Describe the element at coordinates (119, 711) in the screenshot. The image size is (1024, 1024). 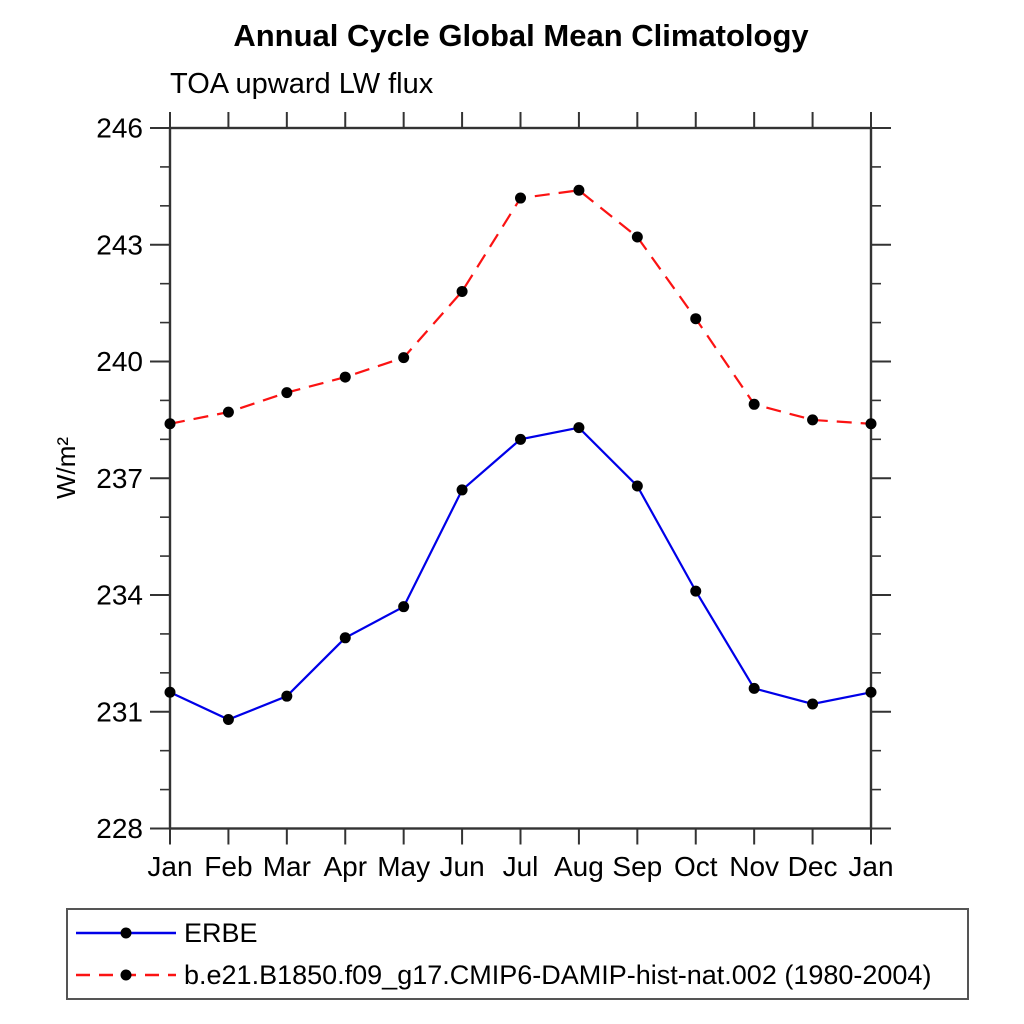
I see `y-tick-label: 231` at that location.